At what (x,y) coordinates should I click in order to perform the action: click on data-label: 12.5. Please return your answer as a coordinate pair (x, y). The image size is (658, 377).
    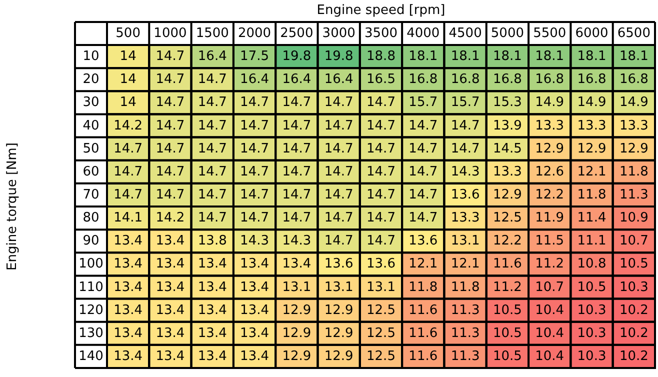
    Looking at the image, I should click on (507, 218).